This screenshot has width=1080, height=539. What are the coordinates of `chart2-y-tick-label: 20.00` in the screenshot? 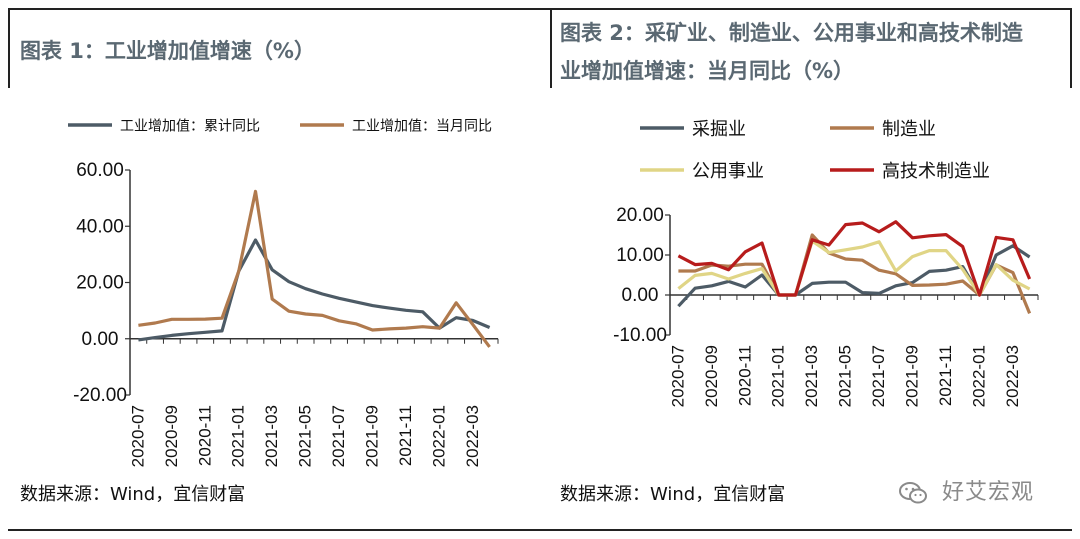 It's located at (640, 215).